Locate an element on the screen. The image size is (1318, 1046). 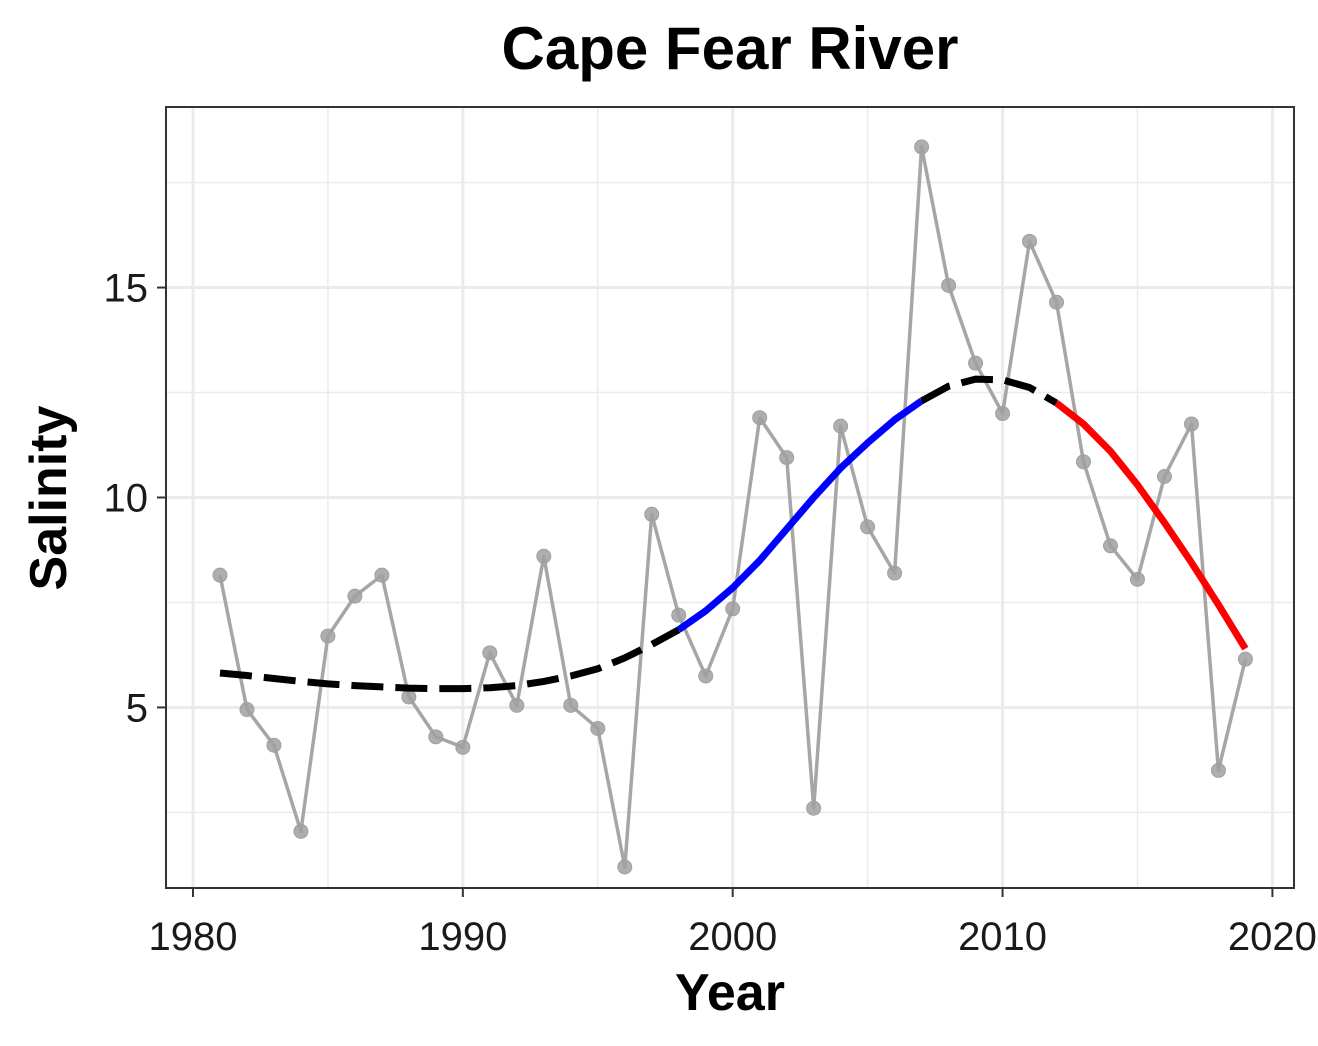
x-tick-label: 2000 is located at coordinates (732, 937).